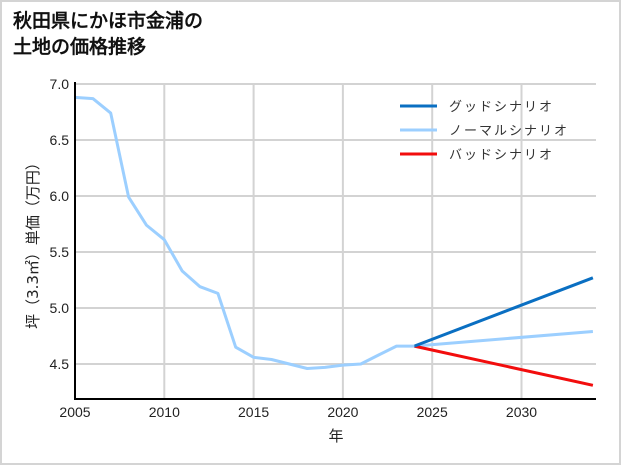 The width and height of the screenshot is (621, 465). I want to click on x-tick-label: 2015, so click(253, 412).